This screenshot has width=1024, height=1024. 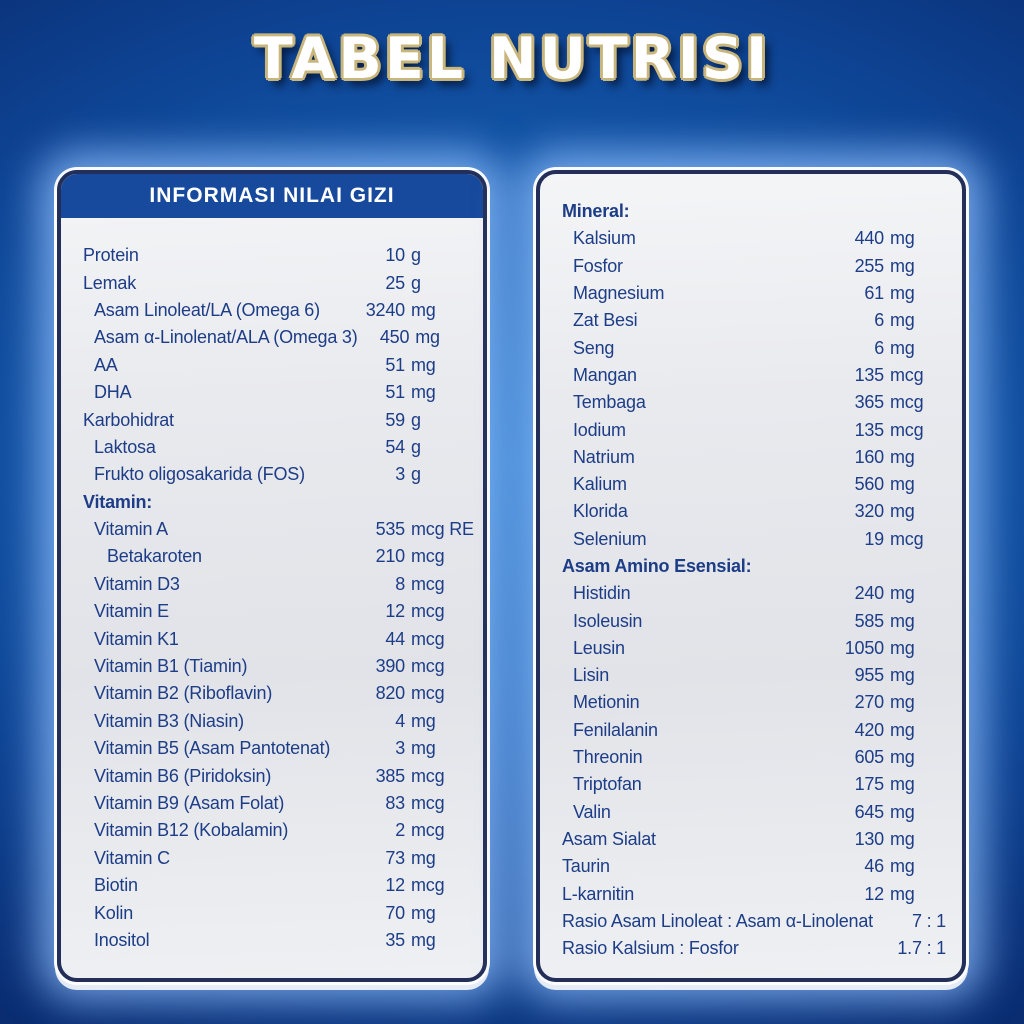 What do you see at coordinates (275, 885) in the screenshot?
I see `nutrient-row: Biotin 12 mcg` at bounding box center [275, 885].